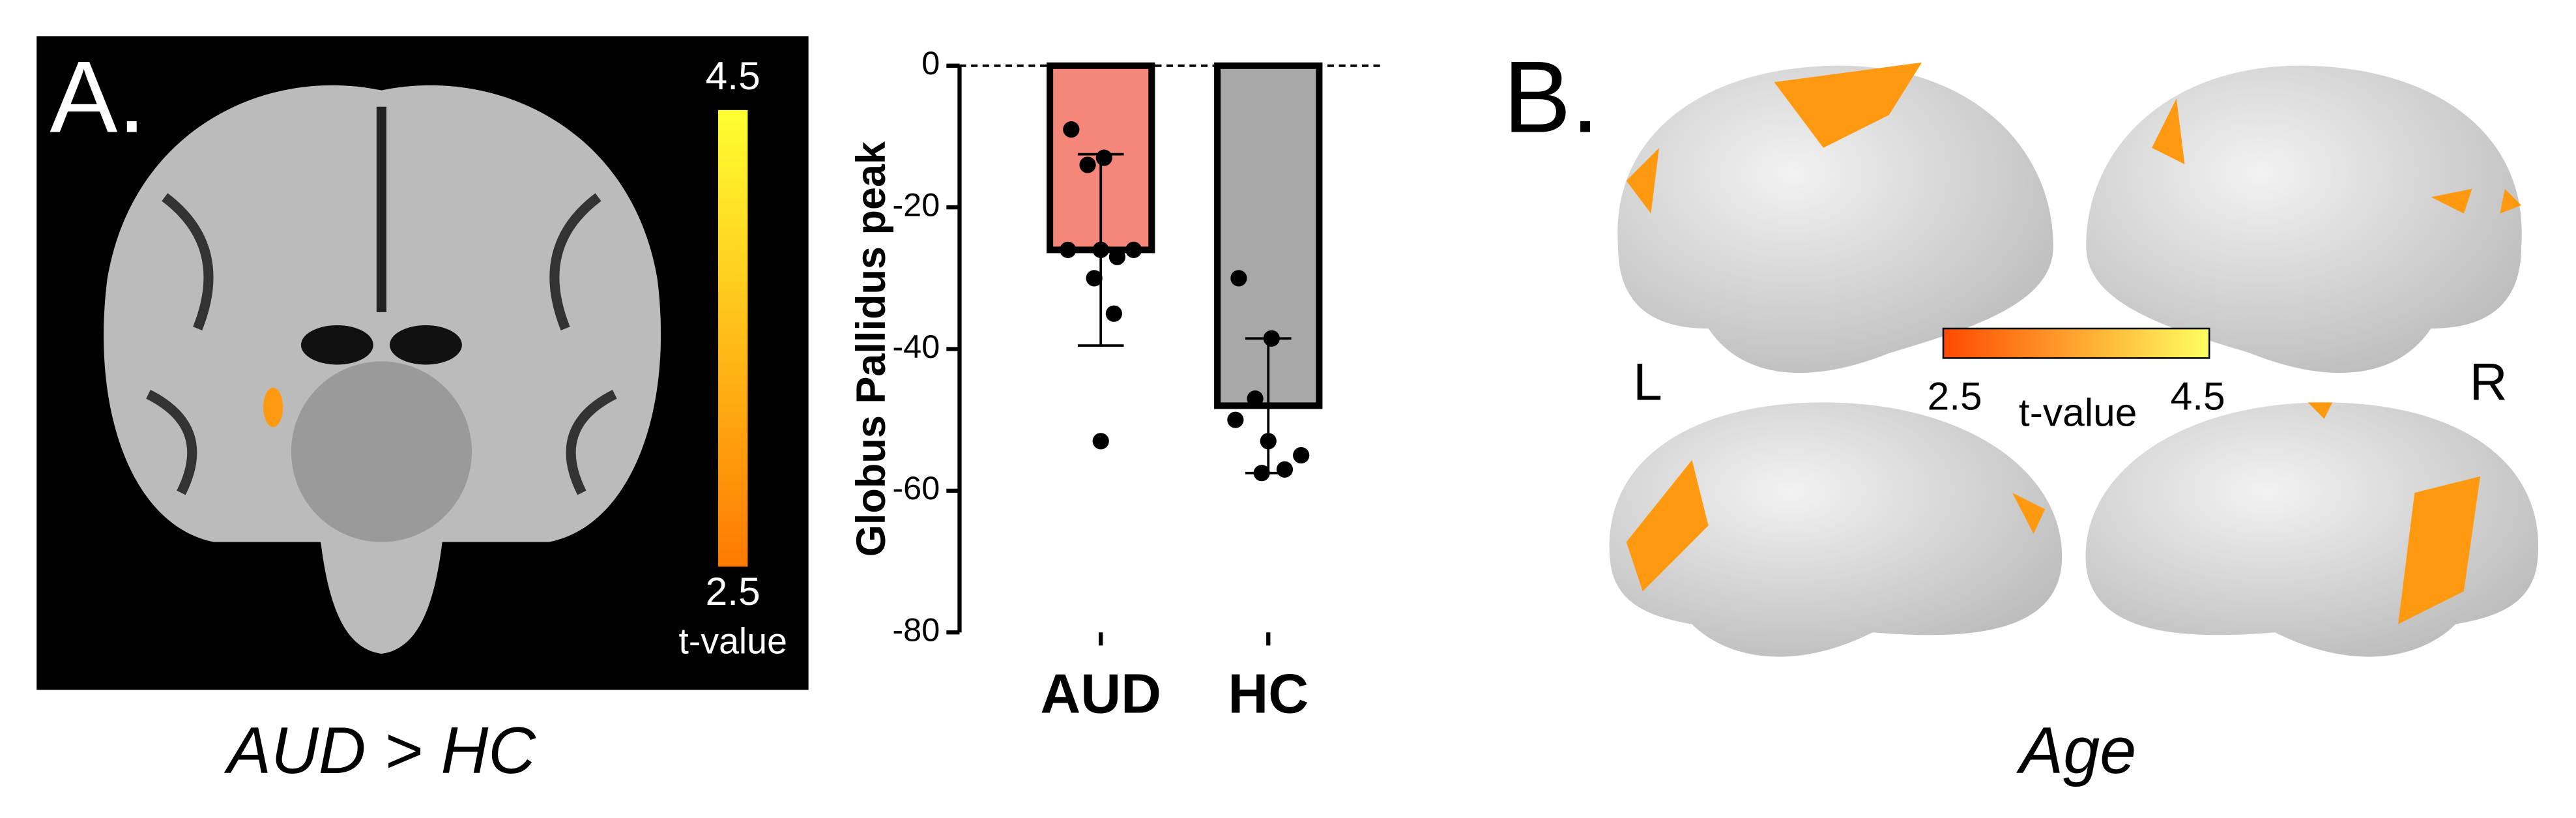 Image resolution: width=2576 pixels, height=818 pixels. I want to click on y-tick-label: -20, so click(916, 204).